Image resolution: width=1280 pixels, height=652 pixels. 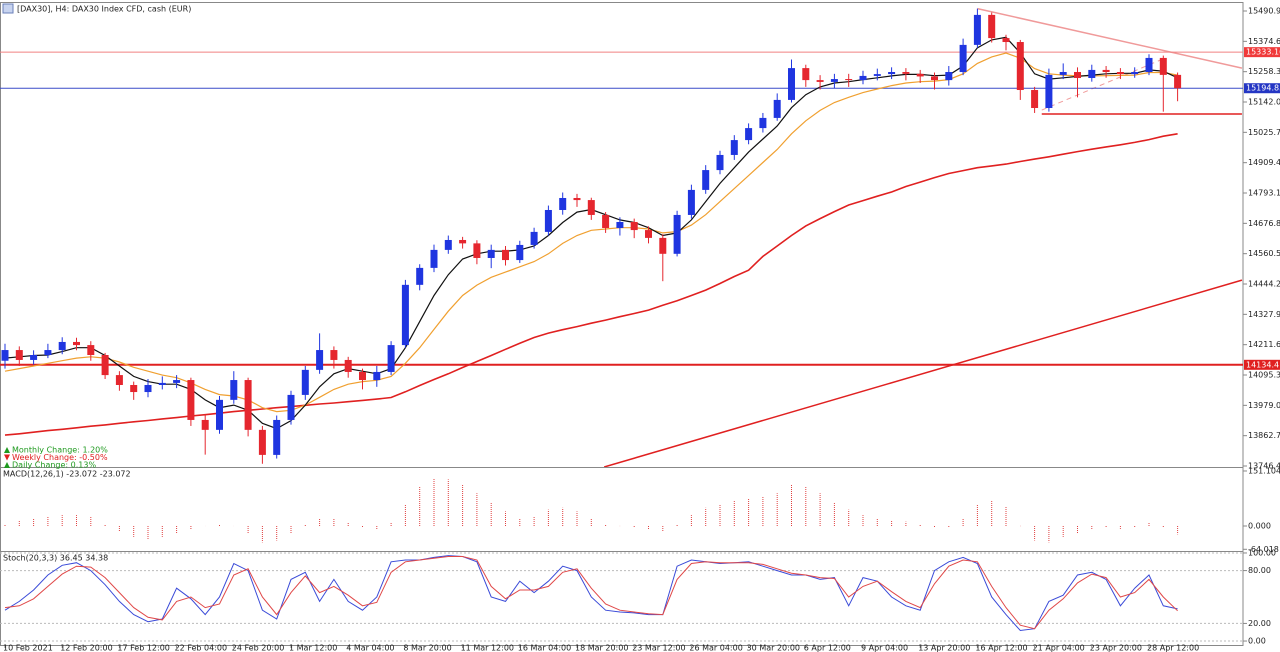 What do you see at coordinates (1264, 435) in the screenshot?
I see `y-tick-label: 13862.70` at bounding box center [1264, 435].